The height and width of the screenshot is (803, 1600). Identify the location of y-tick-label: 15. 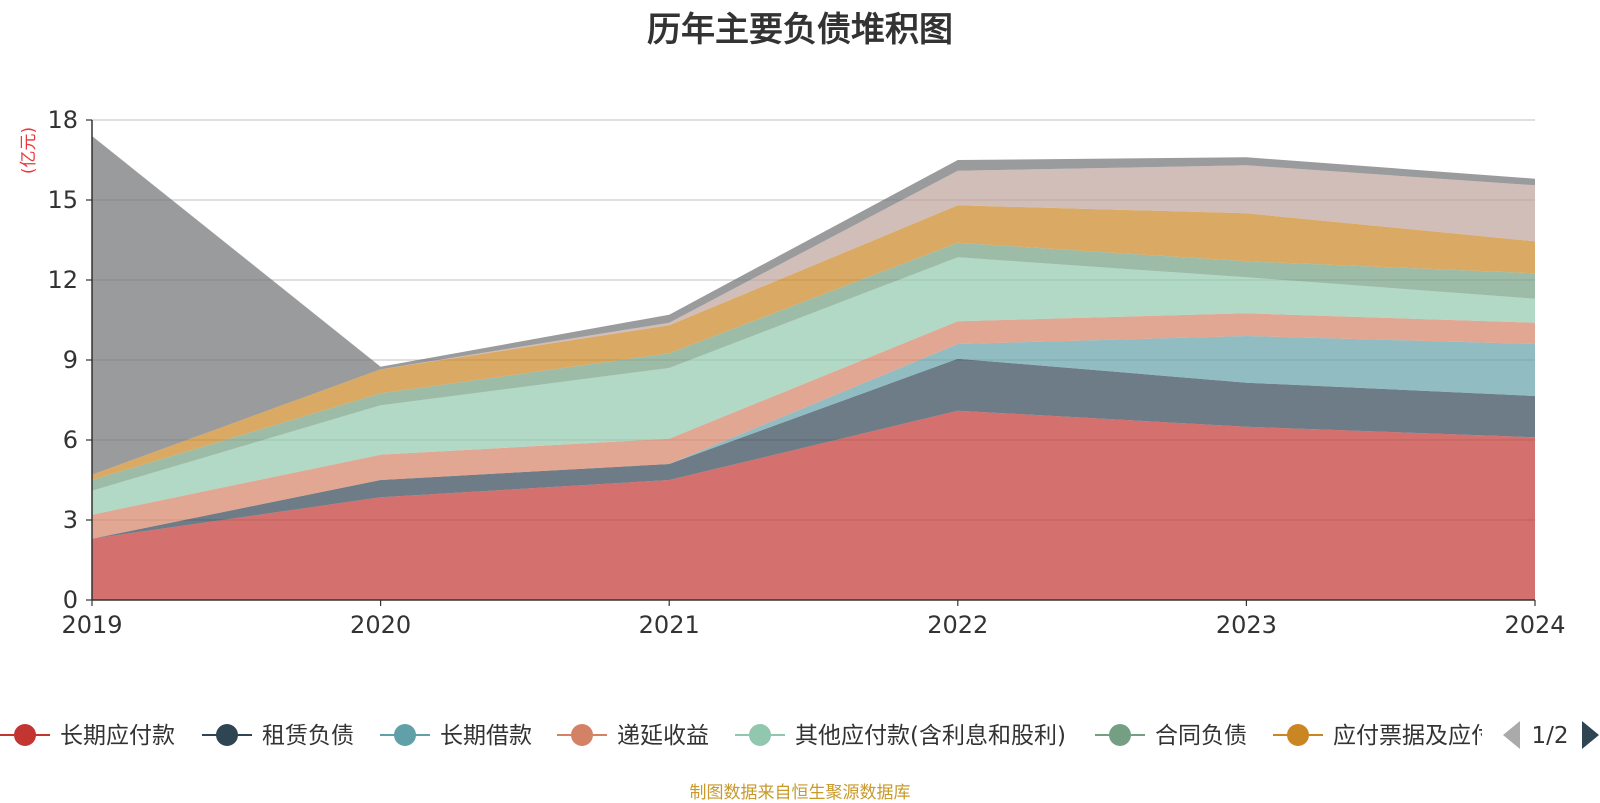
(62, 200).